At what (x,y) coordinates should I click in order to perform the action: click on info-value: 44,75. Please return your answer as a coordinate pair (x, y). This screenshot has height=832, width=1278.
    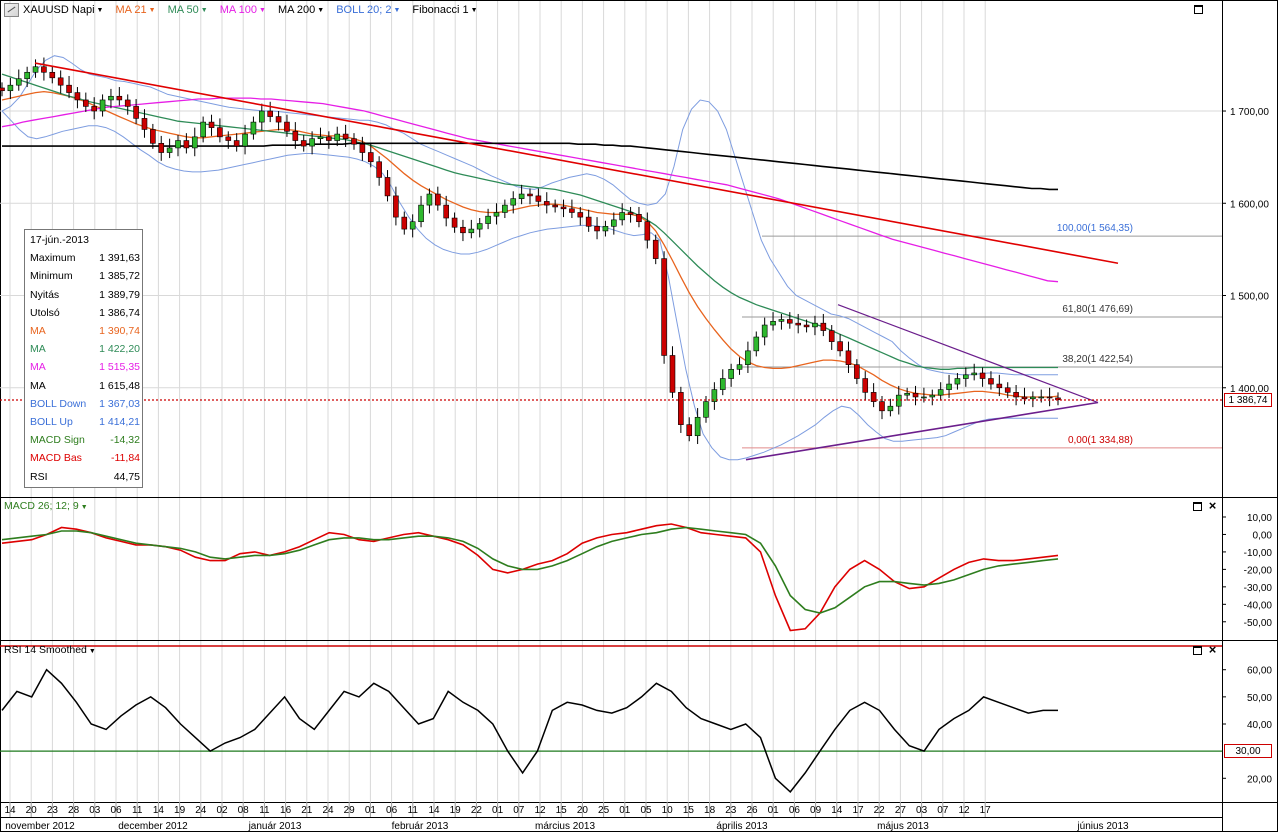
    Looking at the image, I should click on (126, 476).